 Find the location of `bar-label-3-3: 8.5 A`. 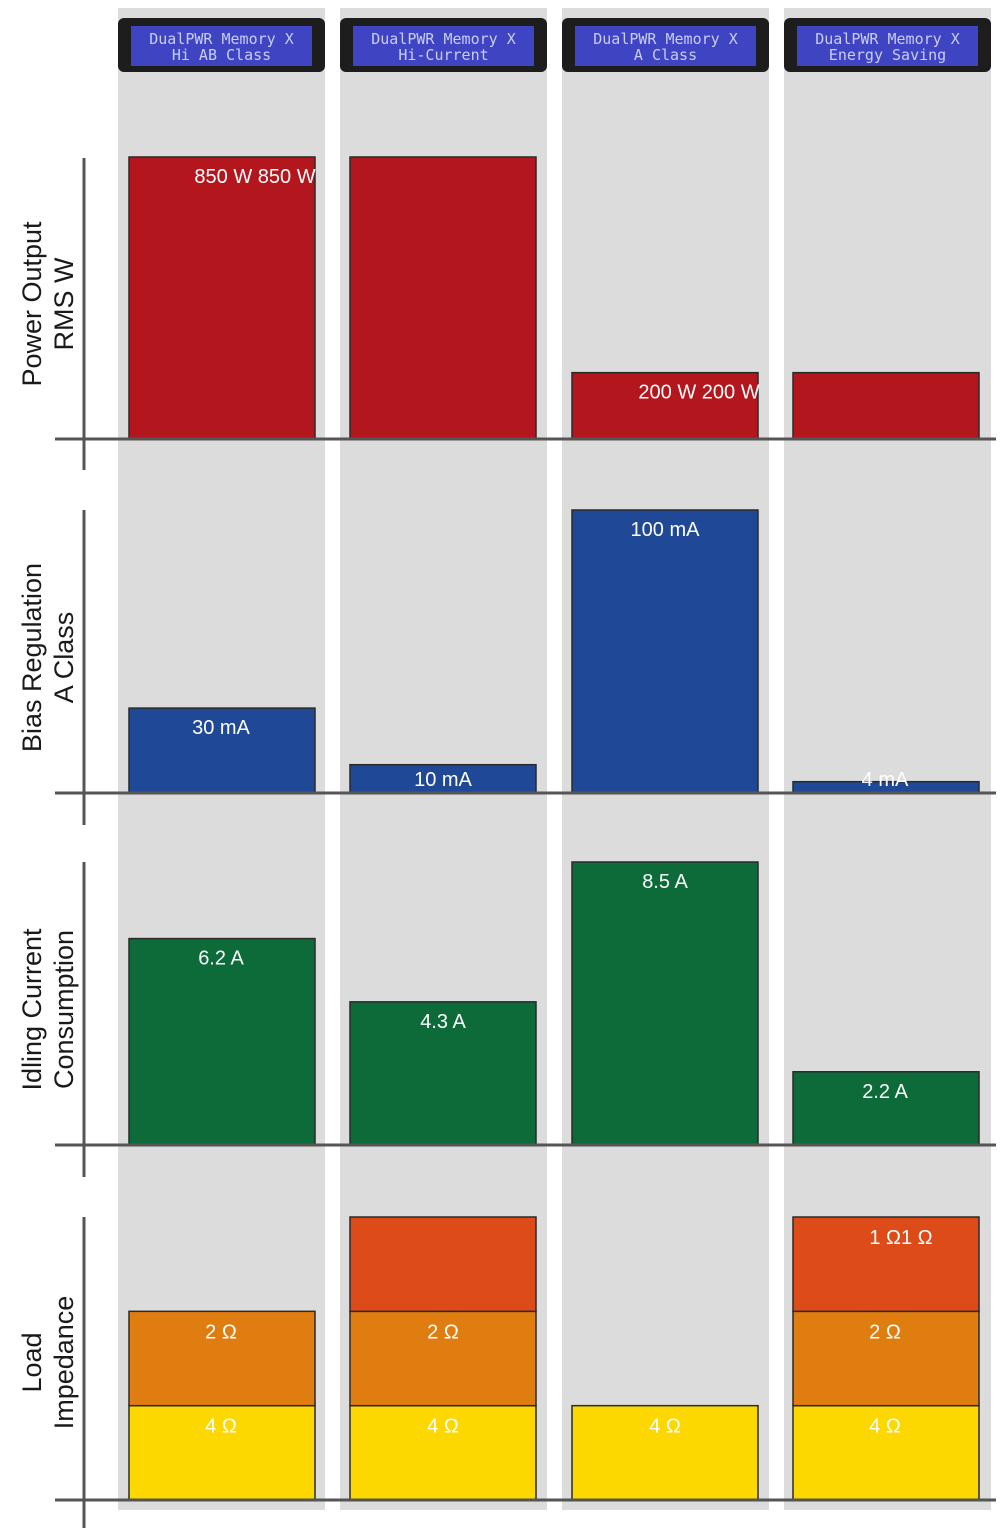

bar-label-3-3: 8.5 A is located at coordinates (665, 882).